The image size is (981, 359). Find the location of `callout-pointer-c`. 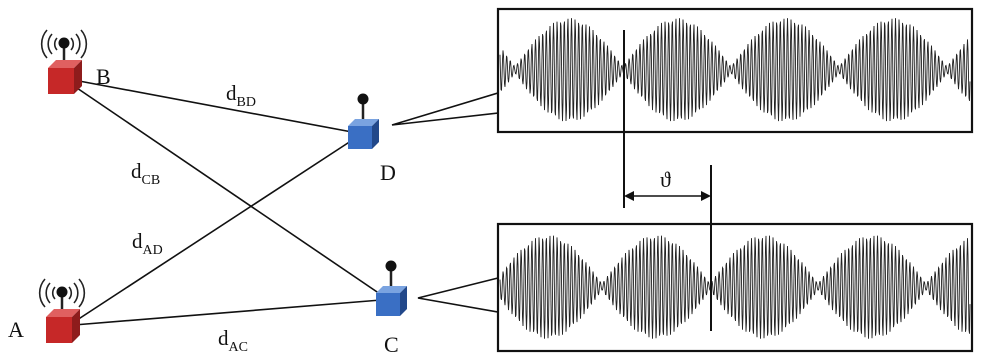

callout-pointer-c is located at coordinates (458, 294).